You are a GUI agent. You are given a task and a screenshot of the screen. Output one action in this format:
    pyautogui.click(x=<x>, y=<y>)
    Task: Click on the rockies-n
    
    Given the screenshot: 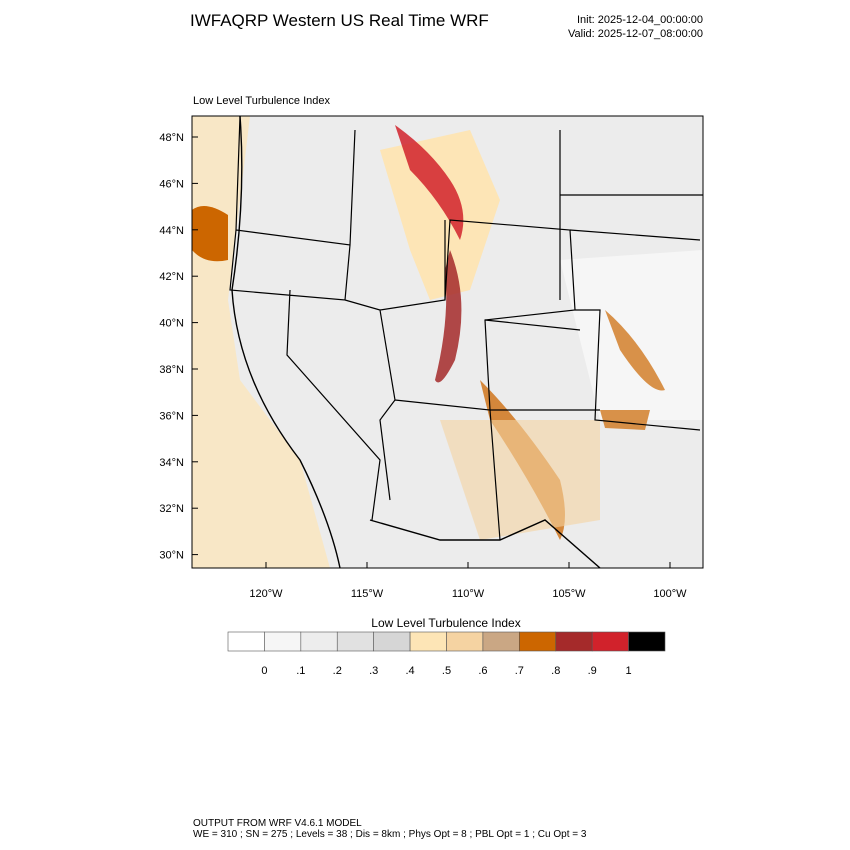 What is the action you would take?
    pyautogui.click(x=440, y=215)
    